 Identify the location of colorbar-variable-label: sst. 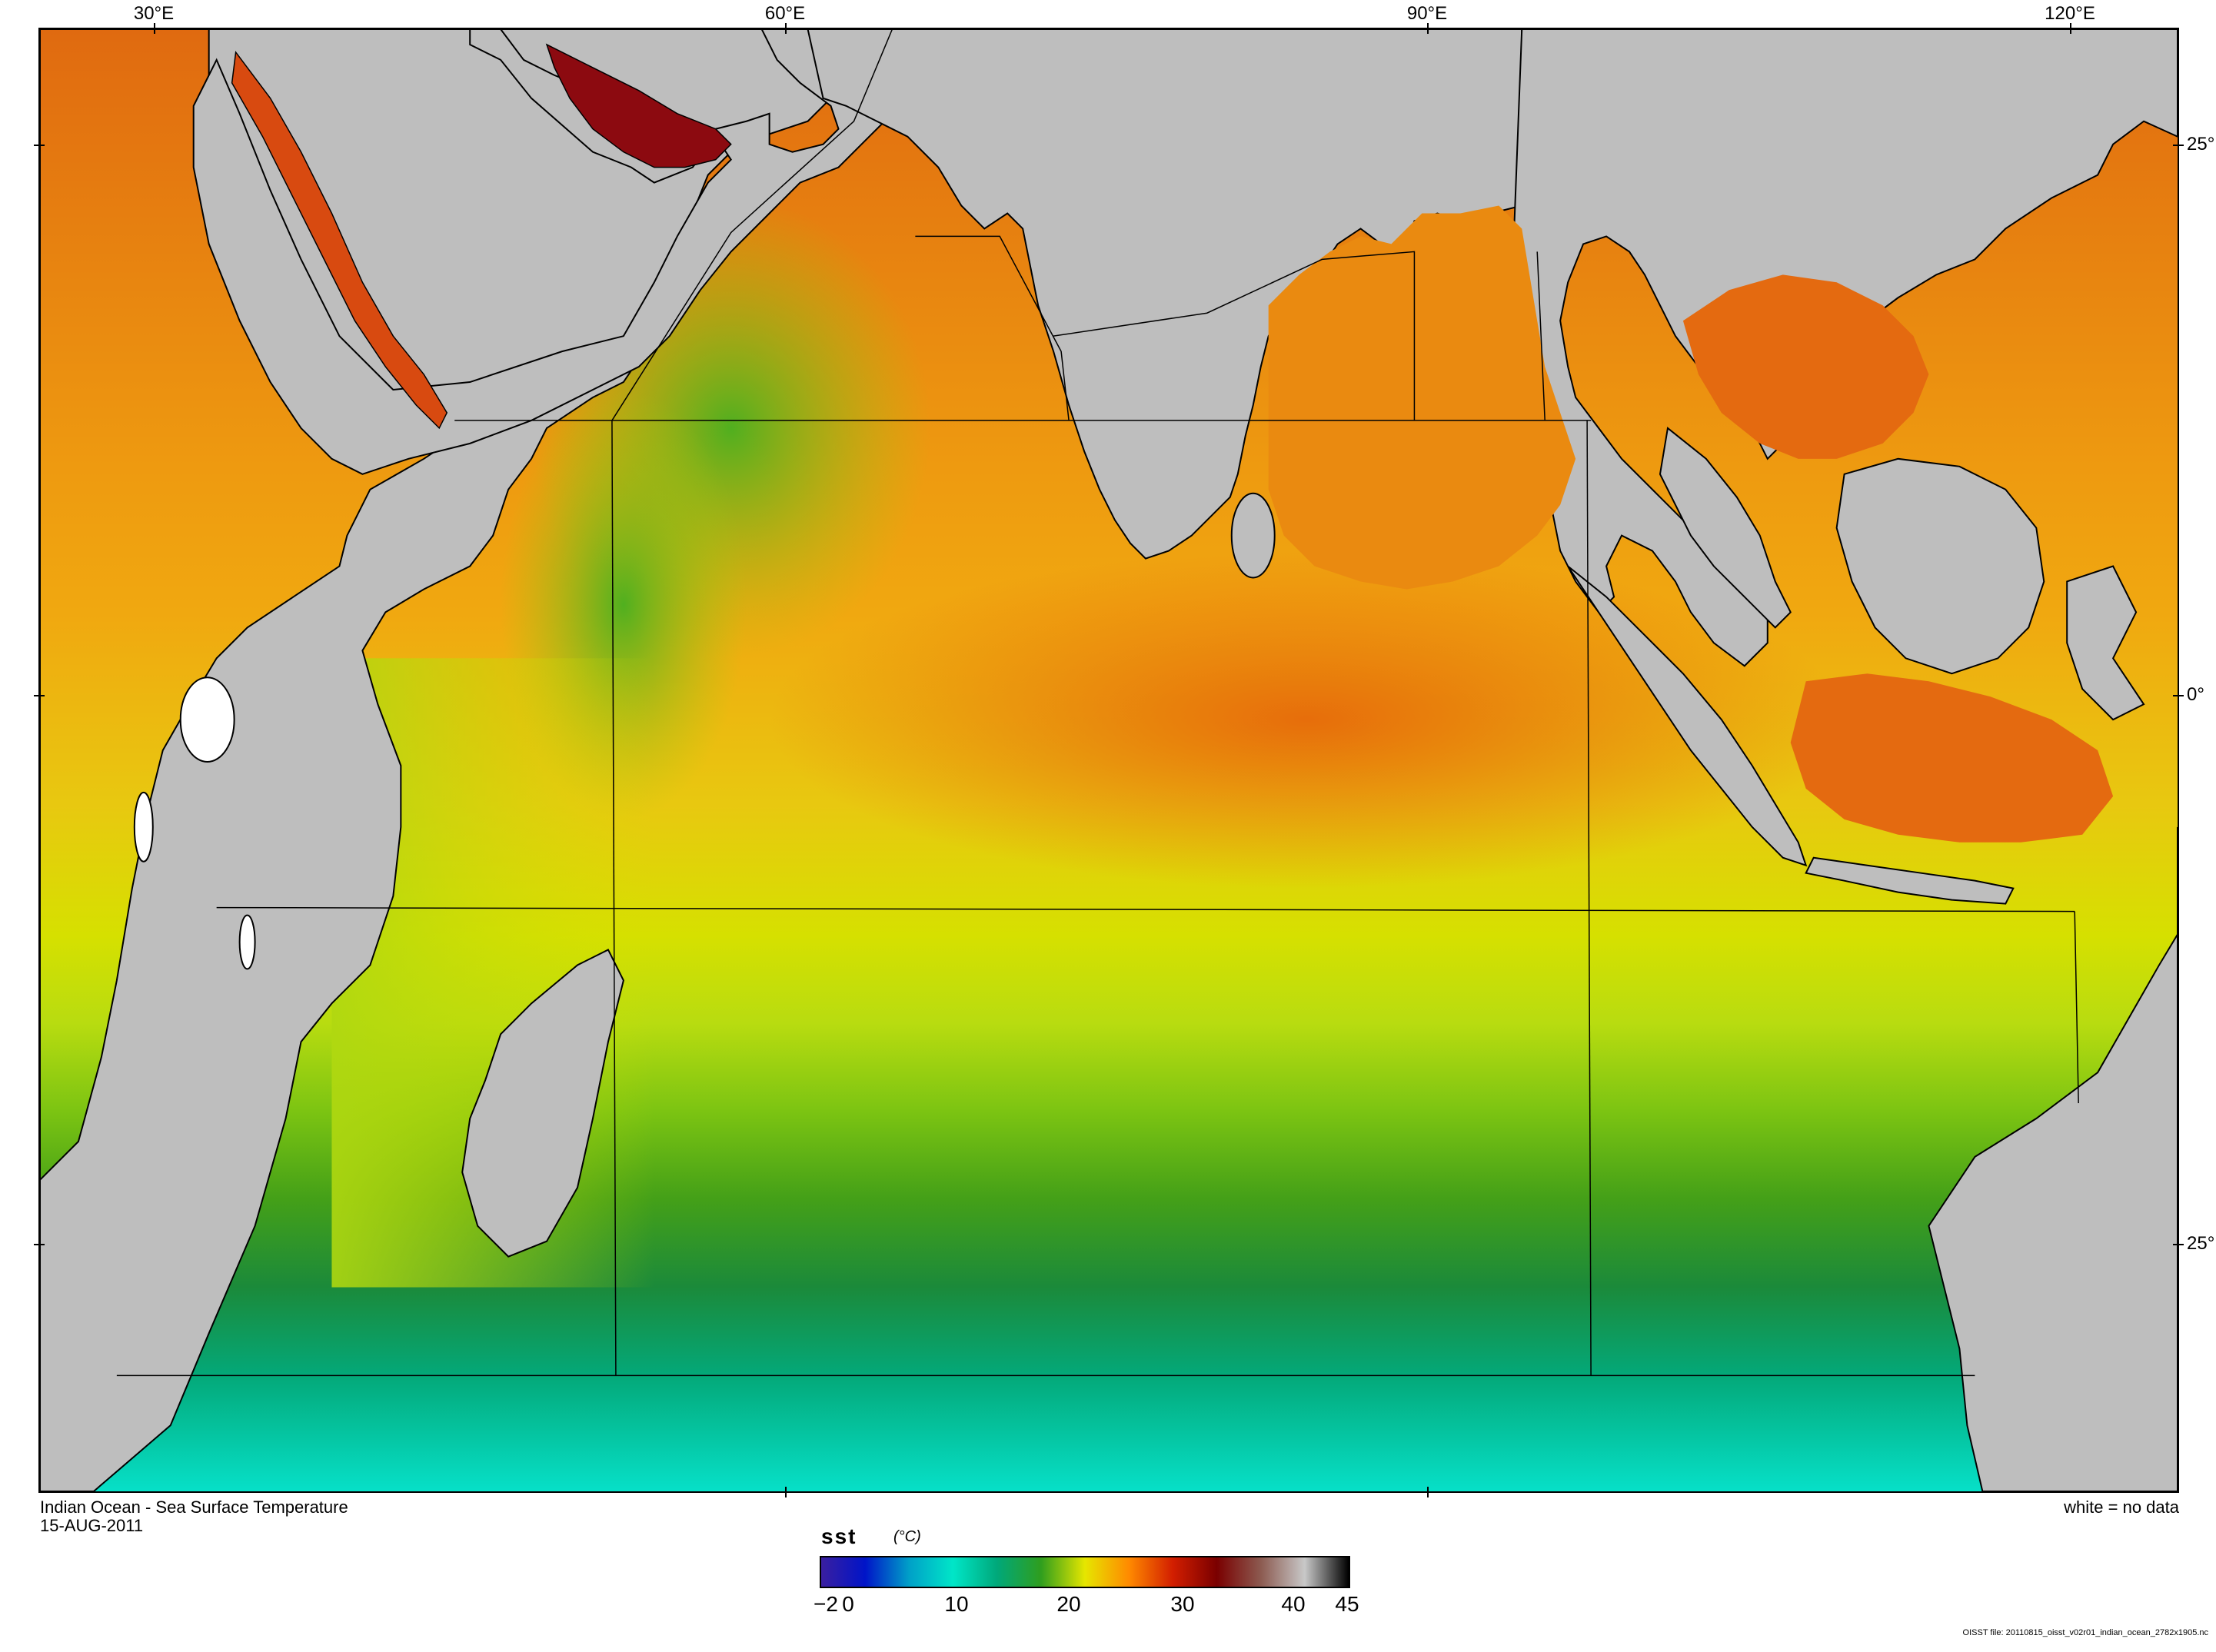
(839, 1536).